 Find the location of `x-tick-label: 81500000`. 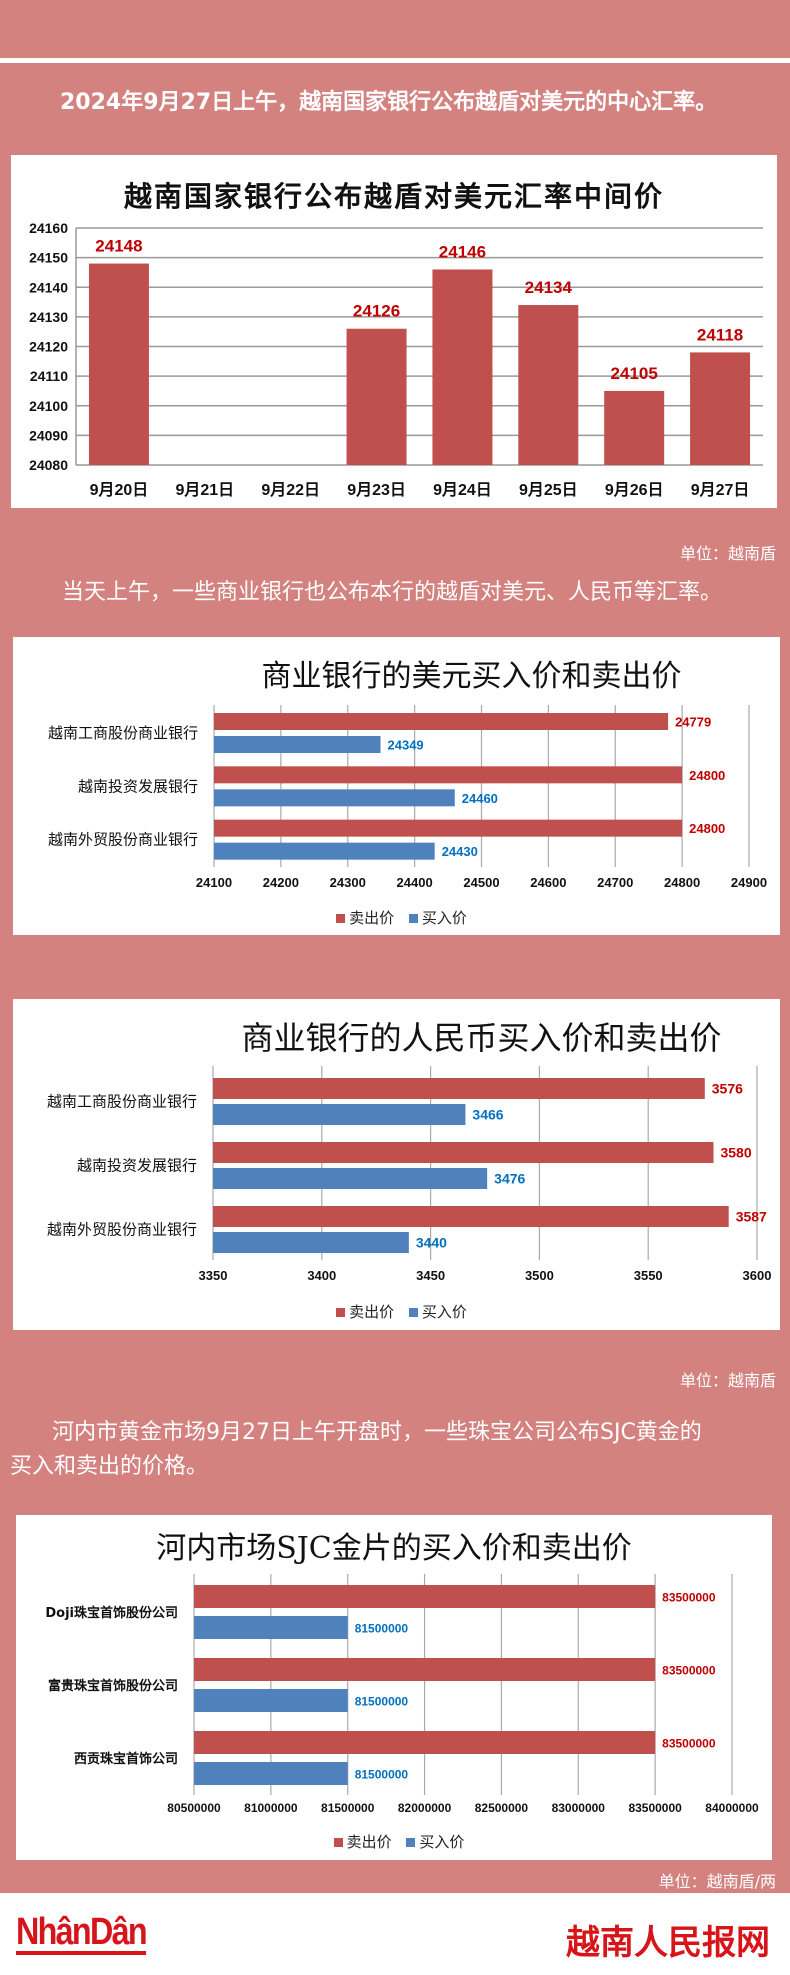

x-tick-label: 81500000 is located at coordinates (348, 1808).